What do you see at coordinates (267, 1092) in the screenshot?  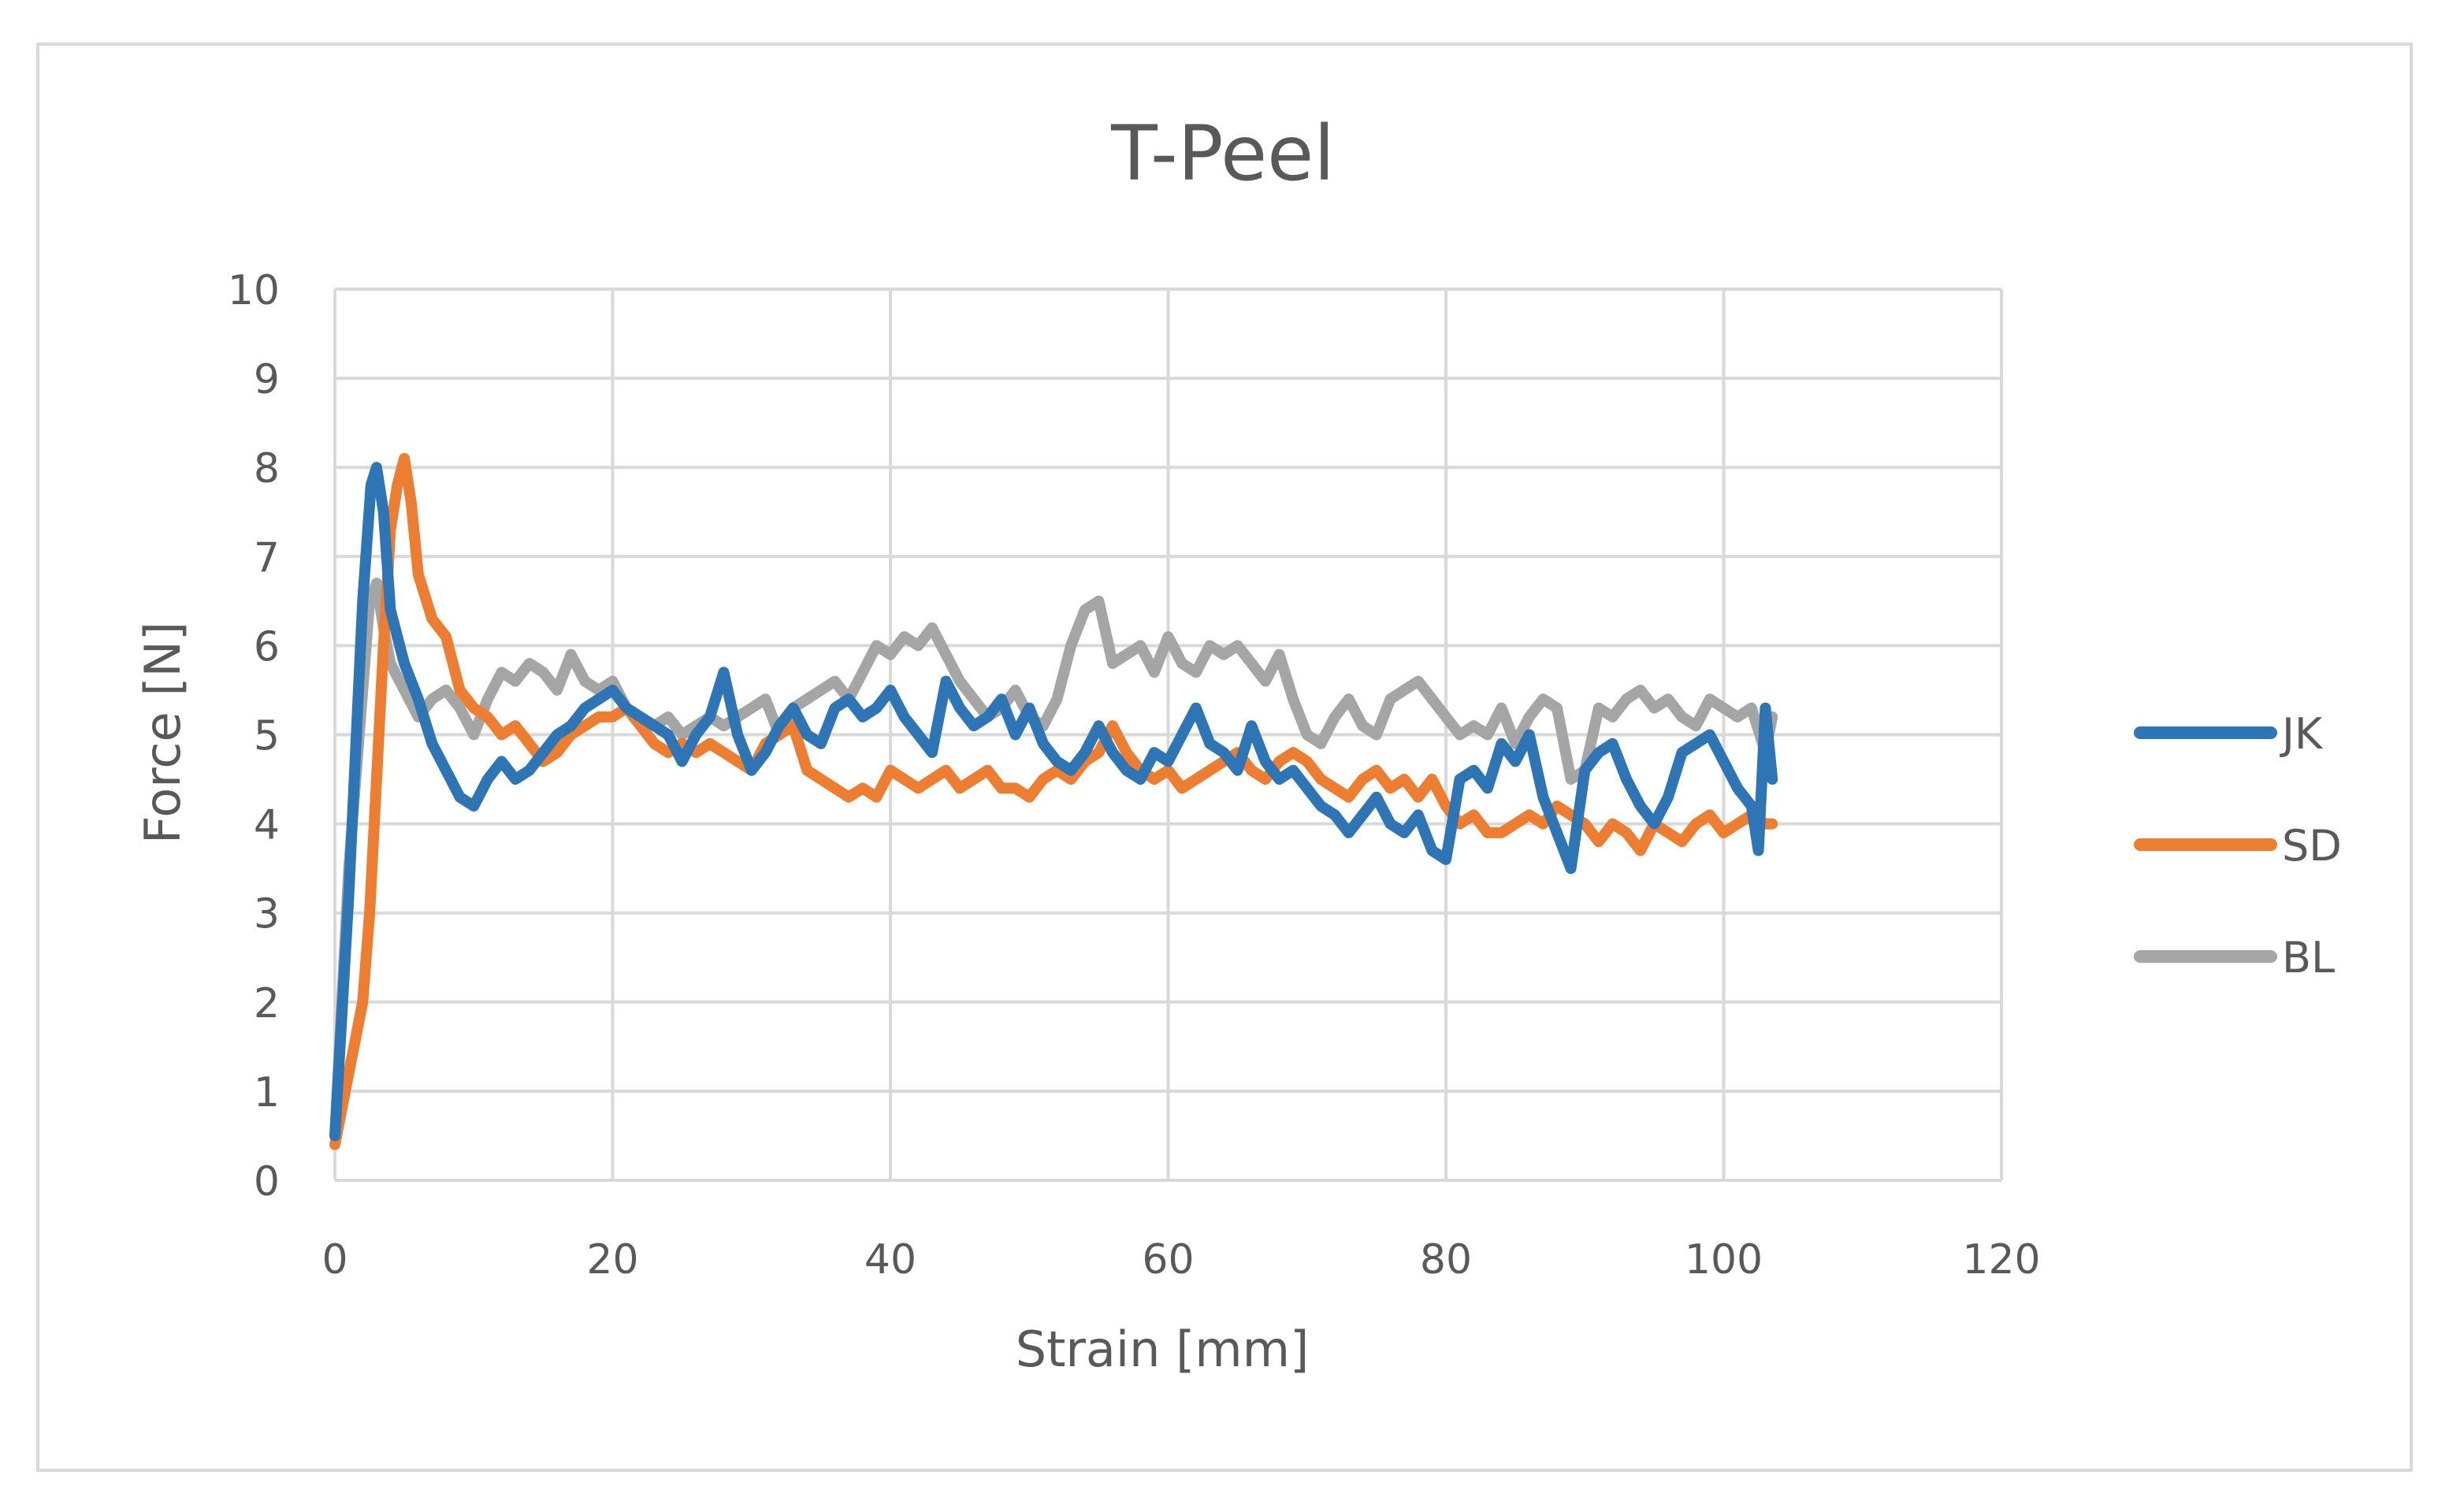 I see `y-tick-label: 1` at bounding box center [267, 1092].